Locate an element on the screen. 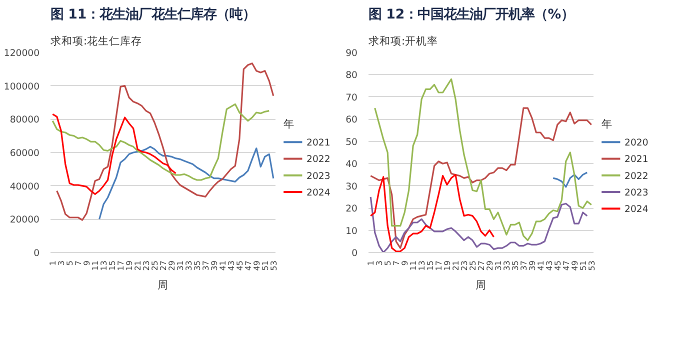  y-tick-label: 10 is located at coordinates (352, 231).